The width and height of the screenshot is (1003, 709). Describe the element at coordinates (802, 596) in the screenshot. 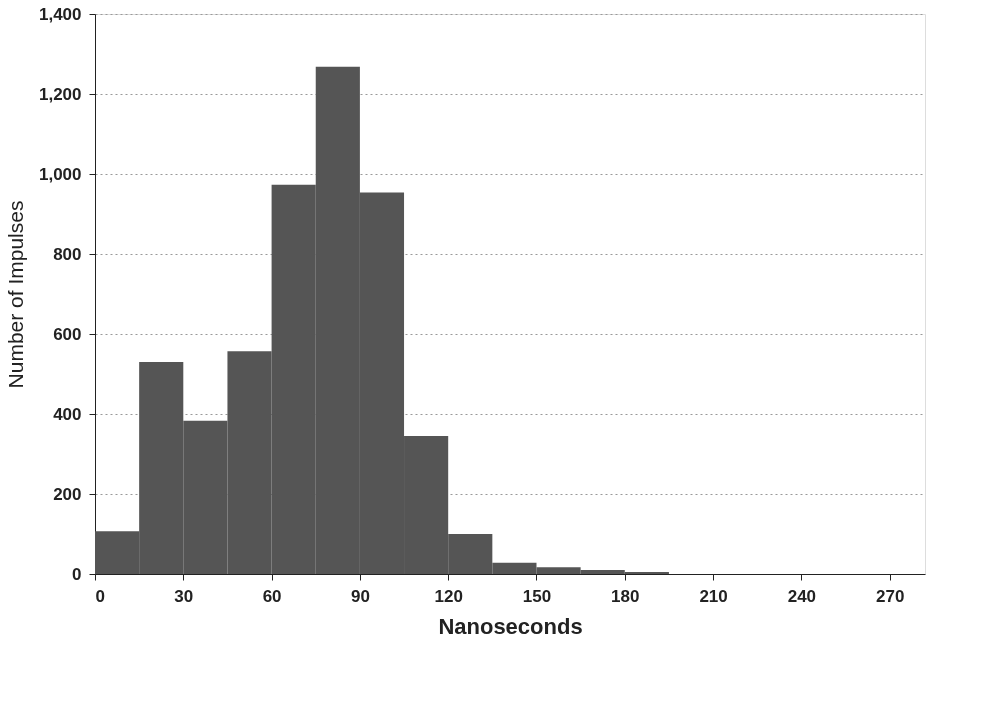

I see `x-tick-label: 240` at that location.